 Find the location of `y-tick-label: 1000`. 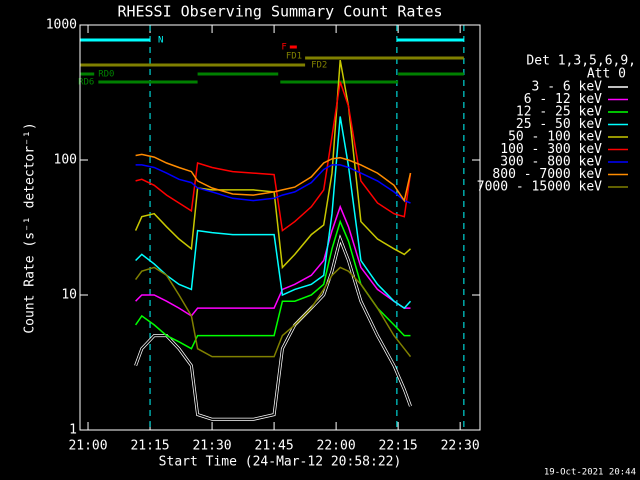

y-tick-label: 1000 is located at coordinates (61, 25).